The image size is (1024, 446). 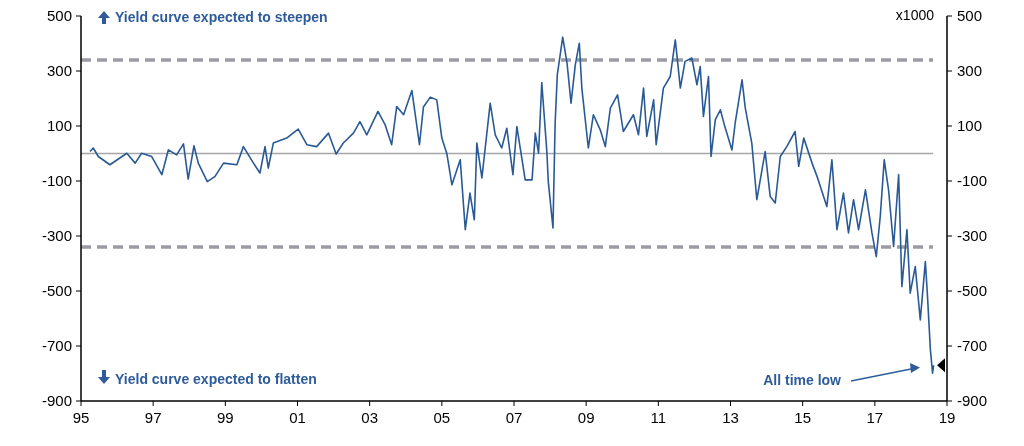 I want to click on y2-tick-label: -300, so click(x=972, y=236).